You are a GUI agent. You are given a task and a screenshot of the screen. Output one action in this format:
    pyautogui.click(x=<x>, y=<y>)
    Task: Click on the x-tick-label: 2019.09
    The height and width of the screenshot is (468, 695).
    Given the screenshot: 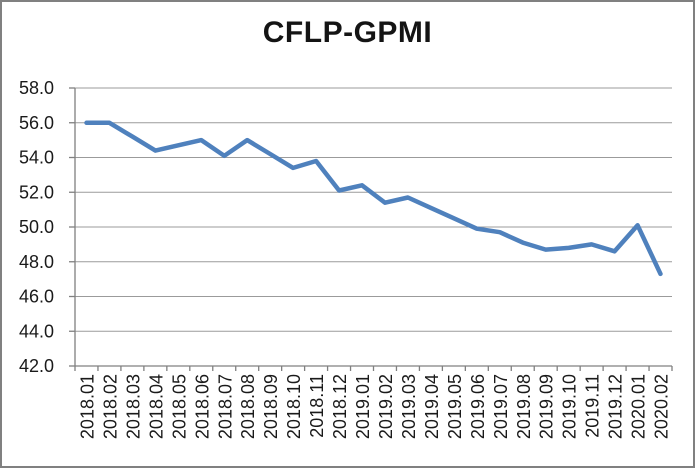 What is the action you would take?
    pyautogui.click(x=547, y=406)
    